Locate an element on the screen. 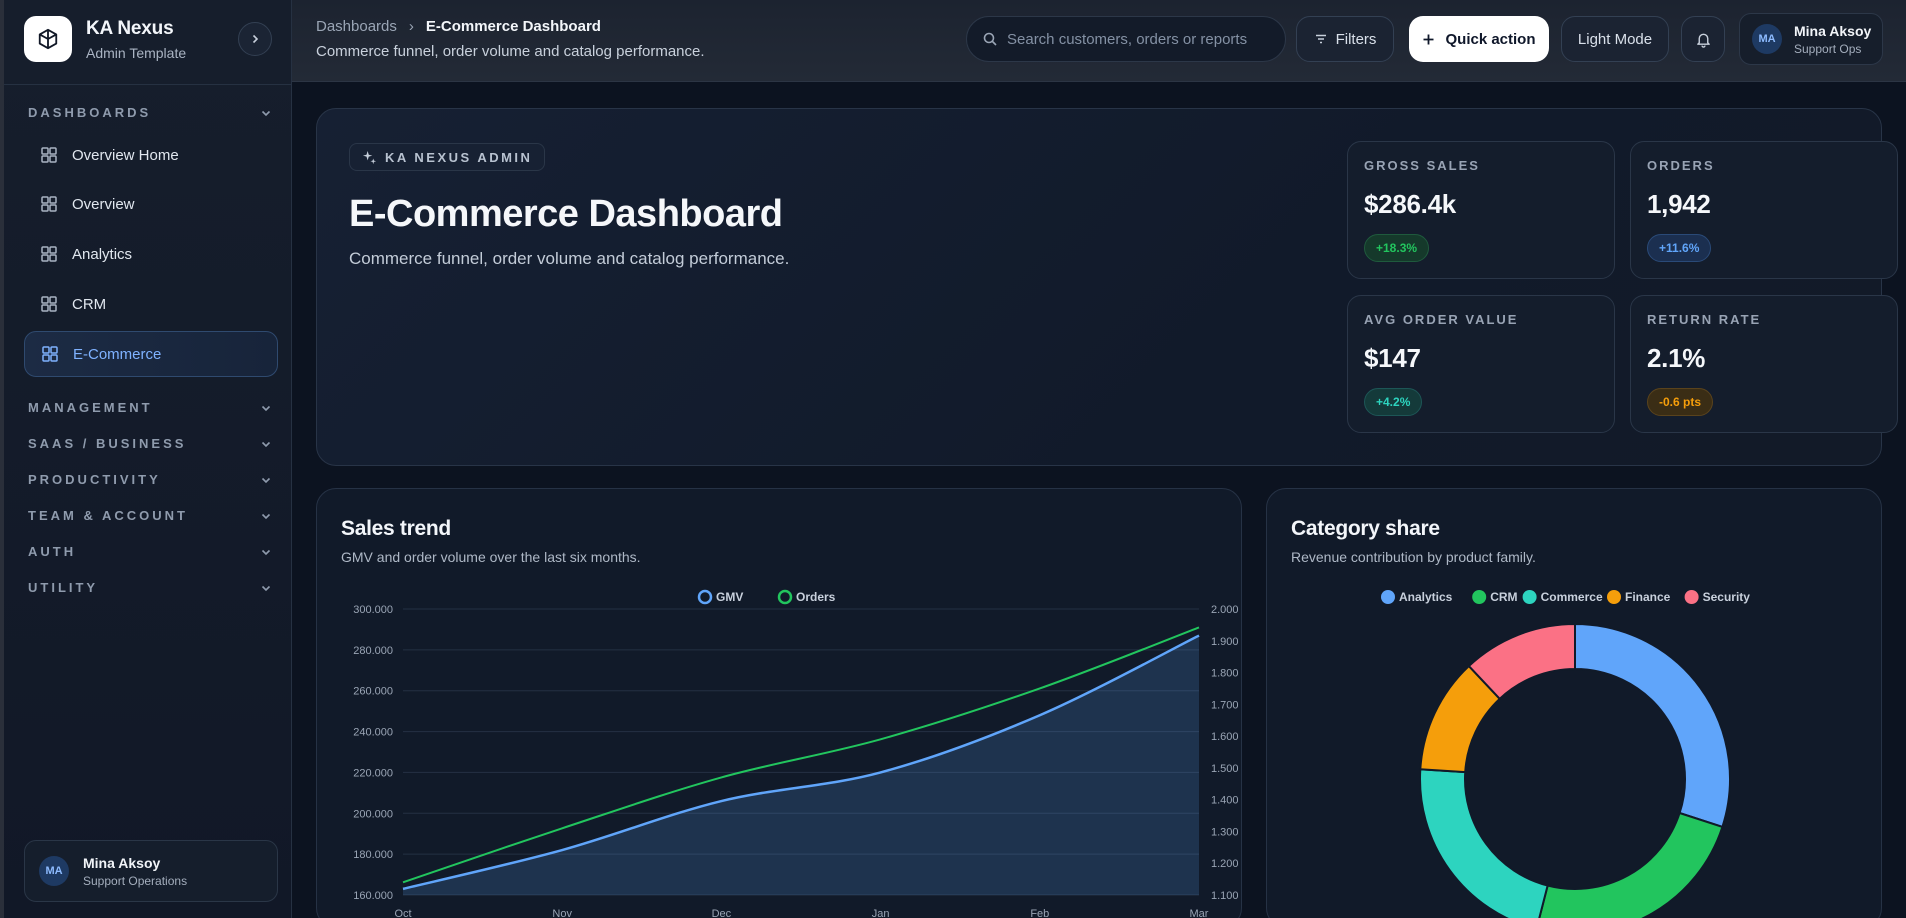 This screenshot has height=918, width=1906. page-title: E-Commerce Dashboard is located at coordinates (566, 214).